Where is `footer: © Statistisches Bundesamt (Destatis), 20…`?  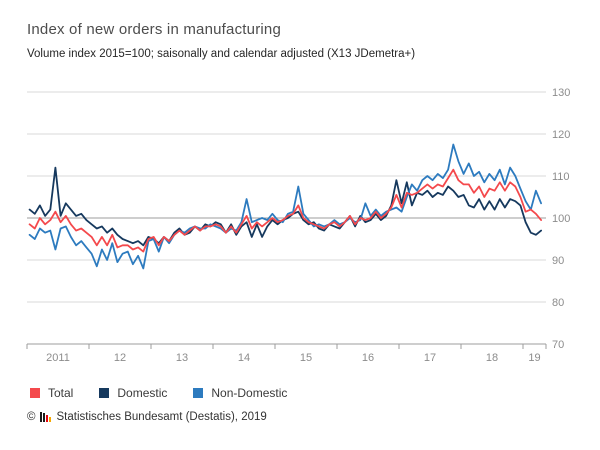
footer: © Statistisches Bundesamt (Destatis), 20… is located at coordinates (147, 417).